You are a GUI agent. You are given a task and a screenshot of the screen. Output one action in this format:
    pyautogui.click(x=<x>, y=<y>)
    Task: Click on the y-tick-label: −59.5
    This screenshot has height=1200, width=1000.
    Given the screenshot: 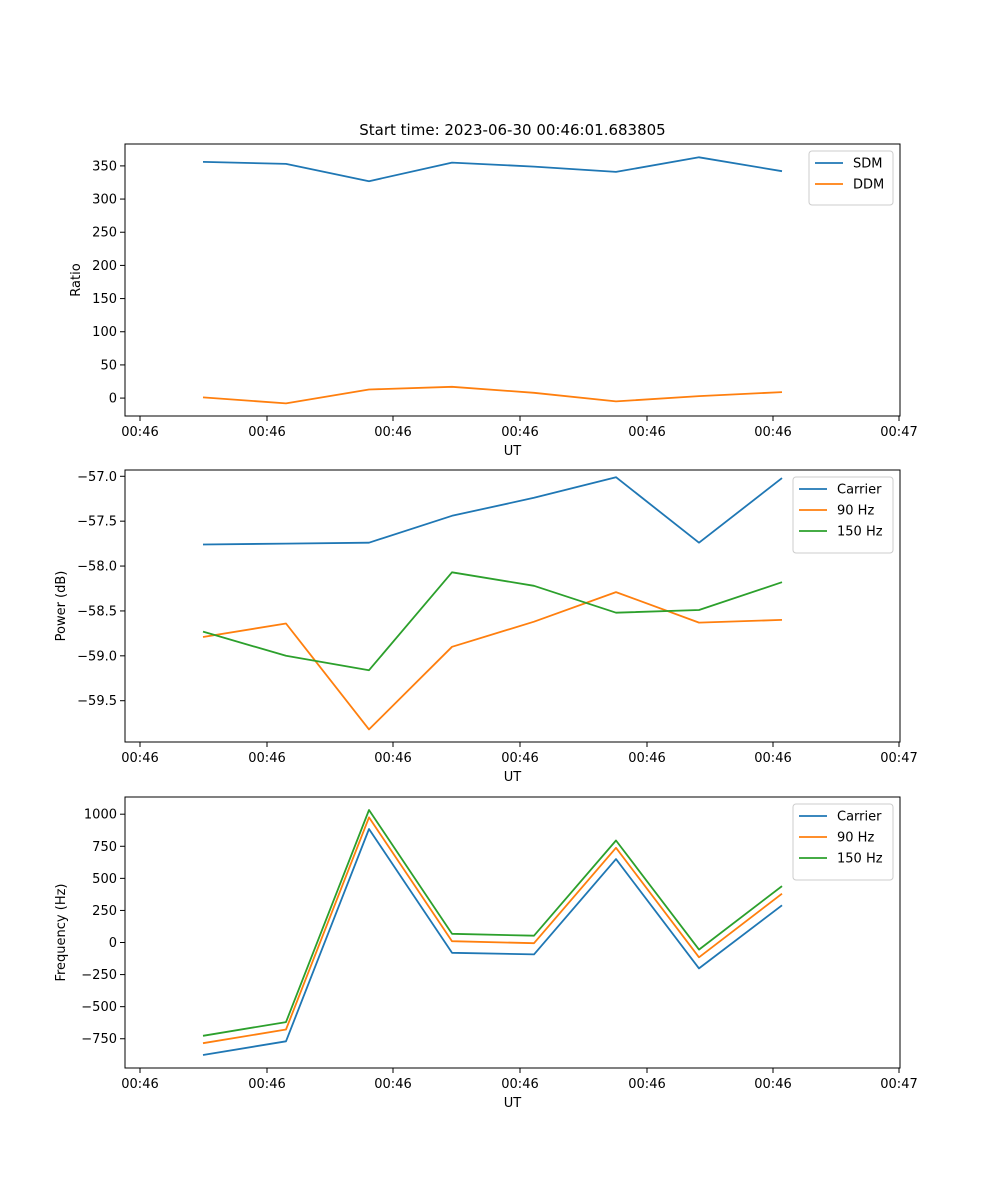 What is the action you would take?
    pyautogui.click(x=97, y=701)
    